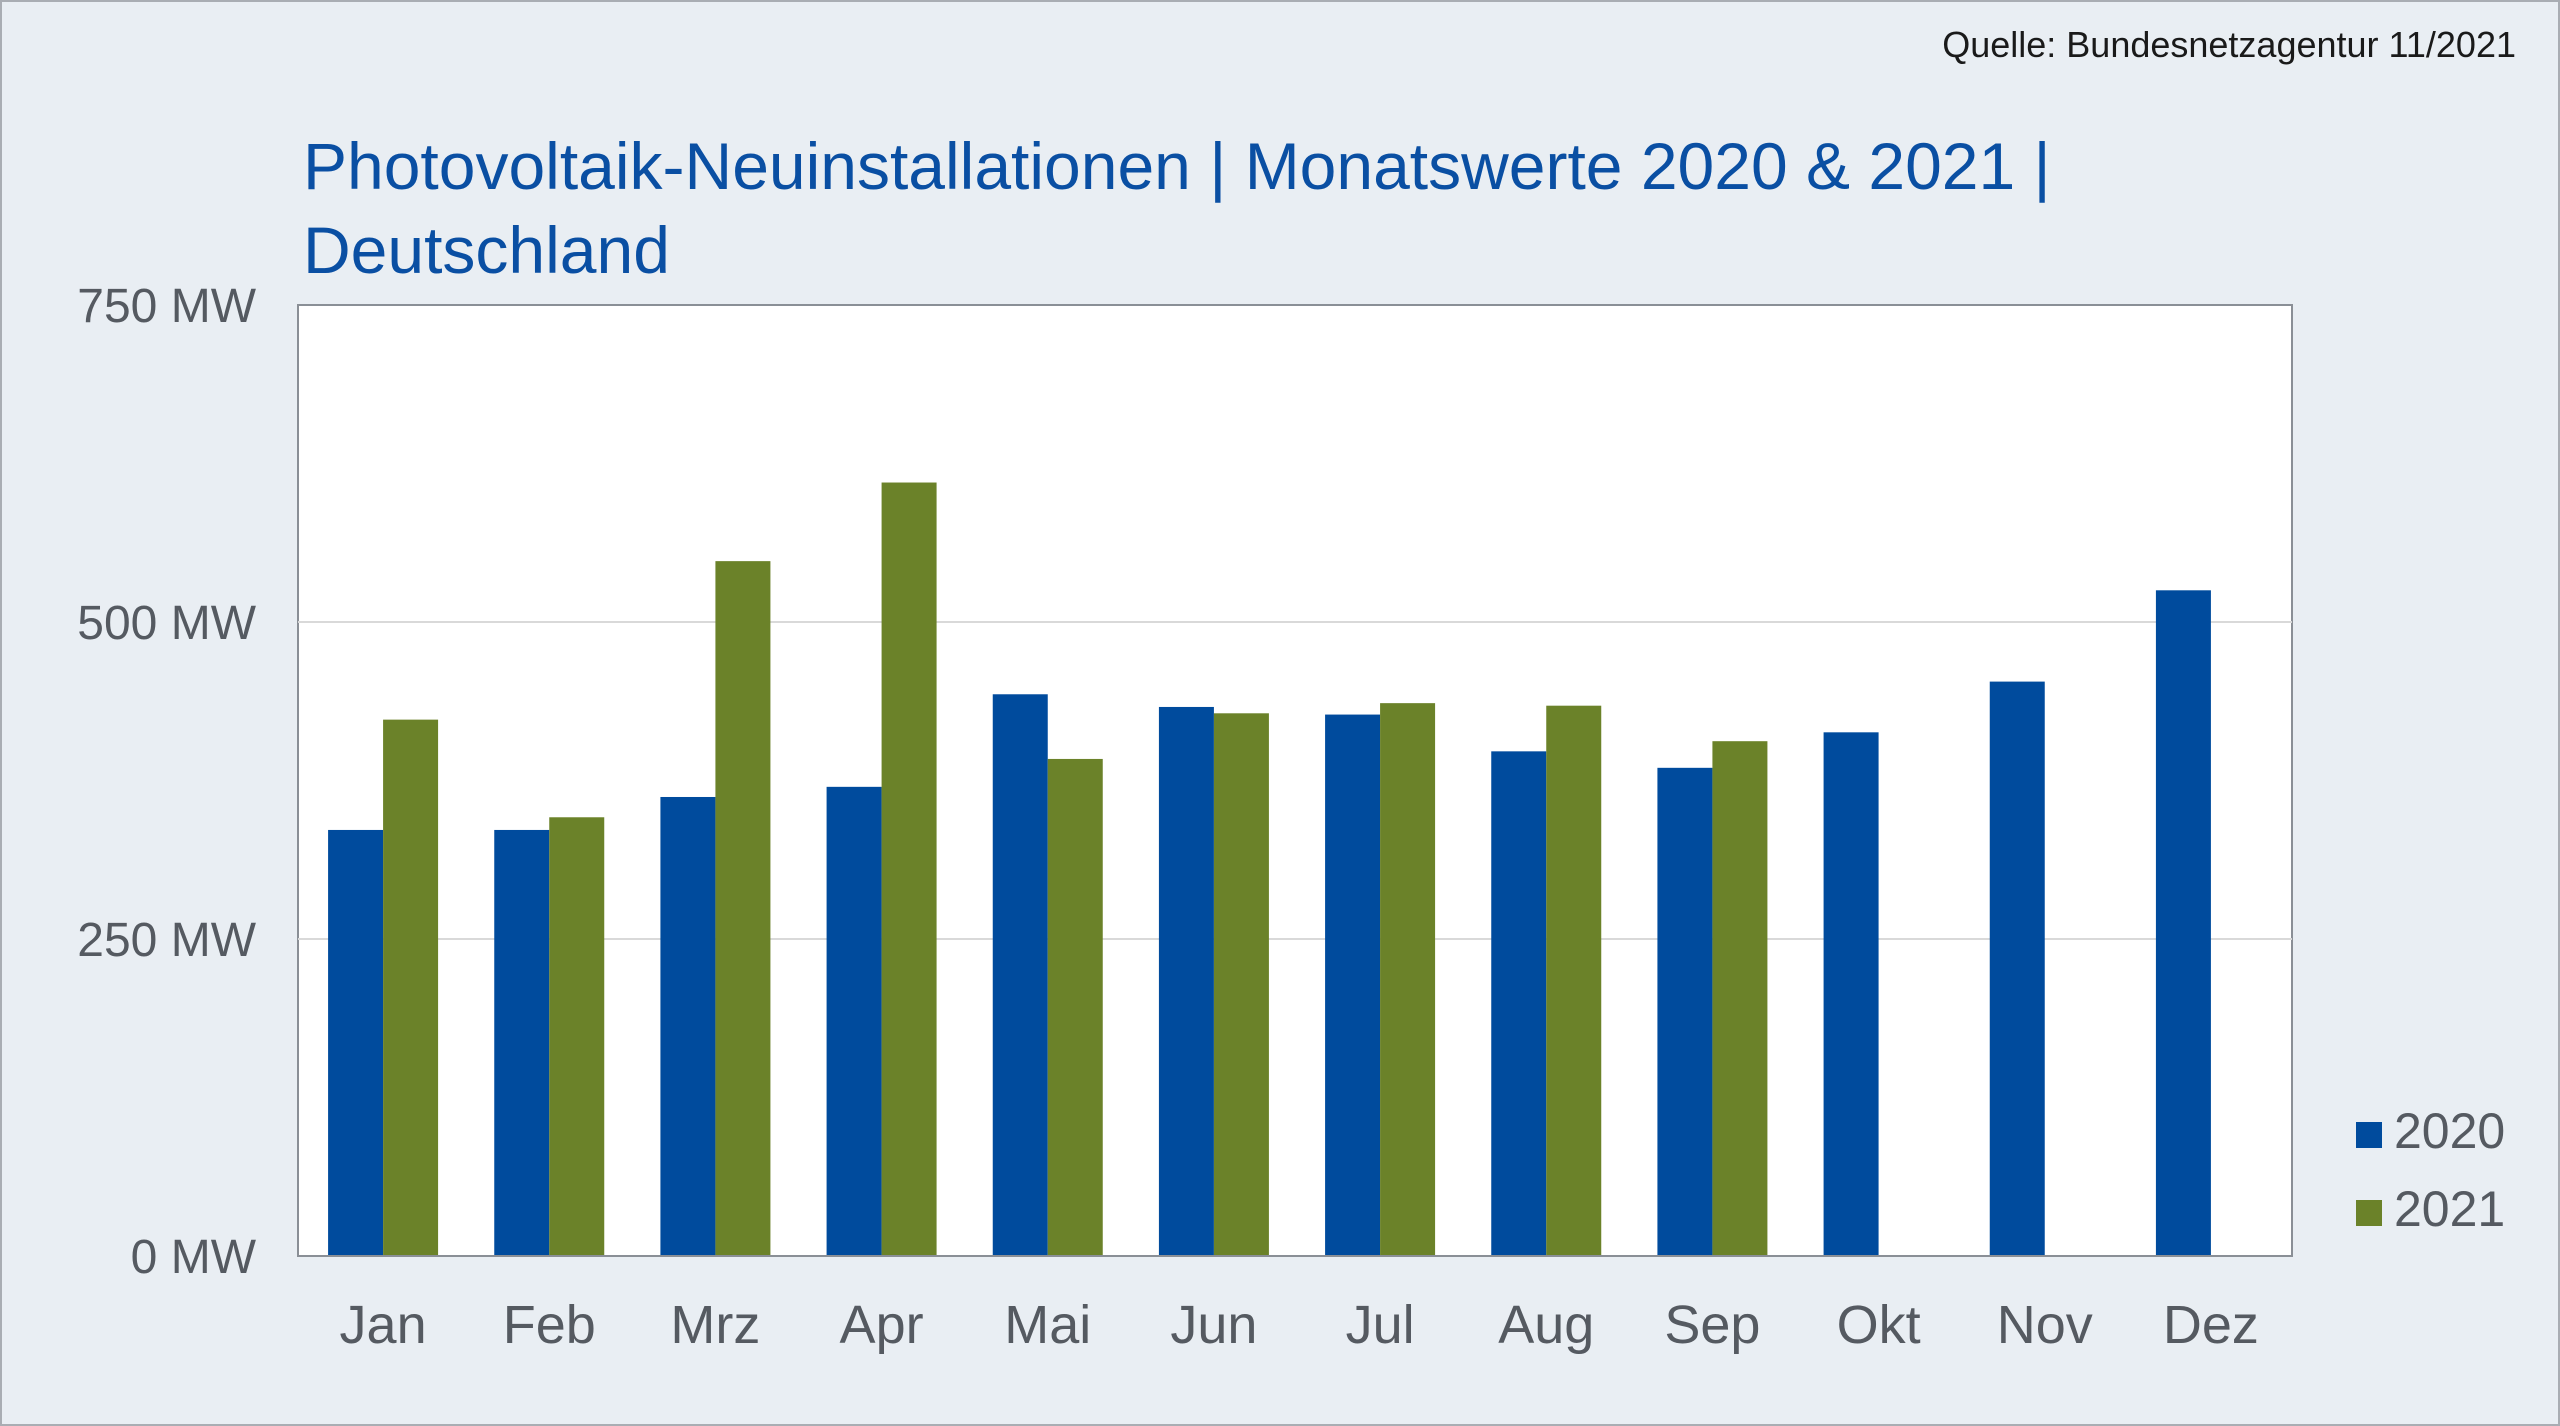 The height and width of the screenshot is (1426, 2560). What do you see at coordinates (715, 1325) in the screenshot?
I see `x-tick-label: Mrz` at bounding box center [715, 1325].